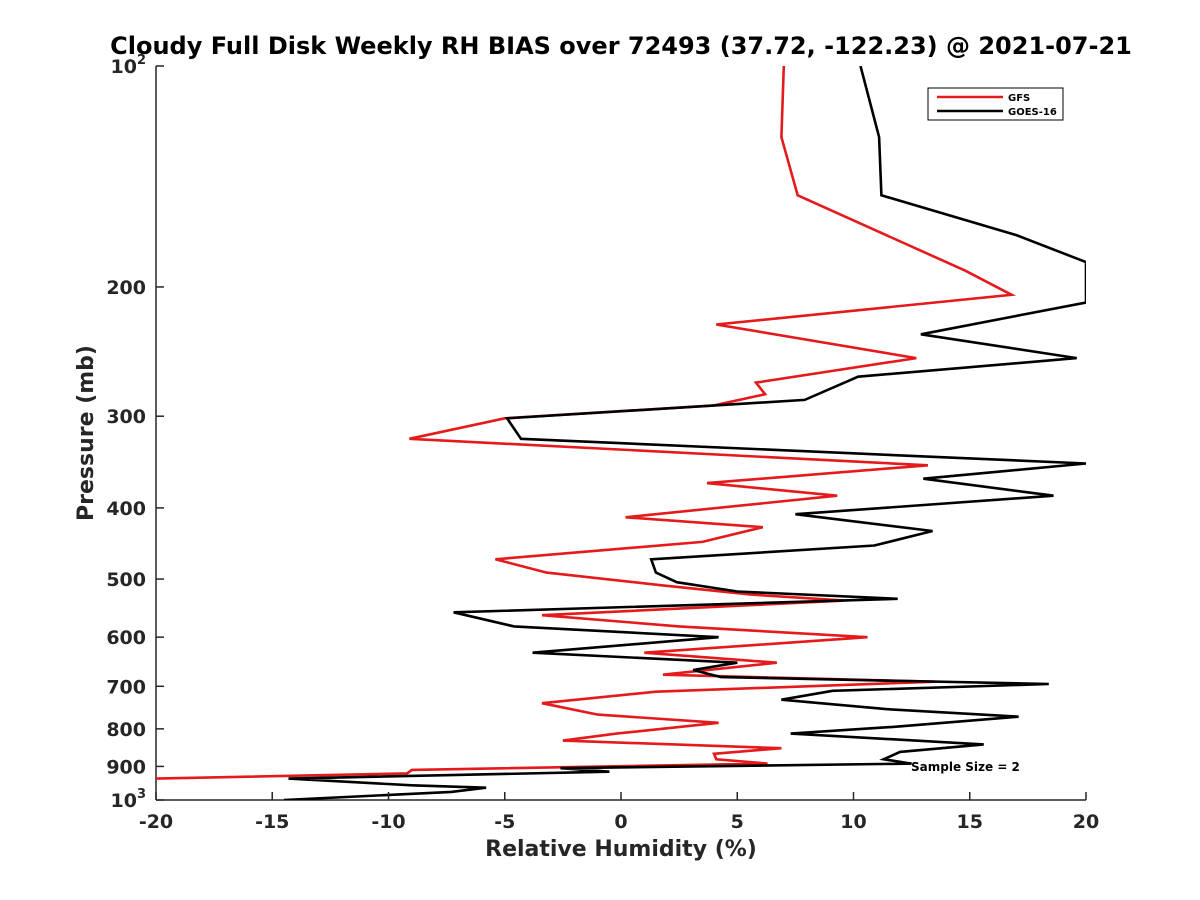 The image size is (1200, 900). What do you see at coordinates (1086, 822) in the screenshot?
I see `x-tick-label: 20` at bounding box center [1086, 822].